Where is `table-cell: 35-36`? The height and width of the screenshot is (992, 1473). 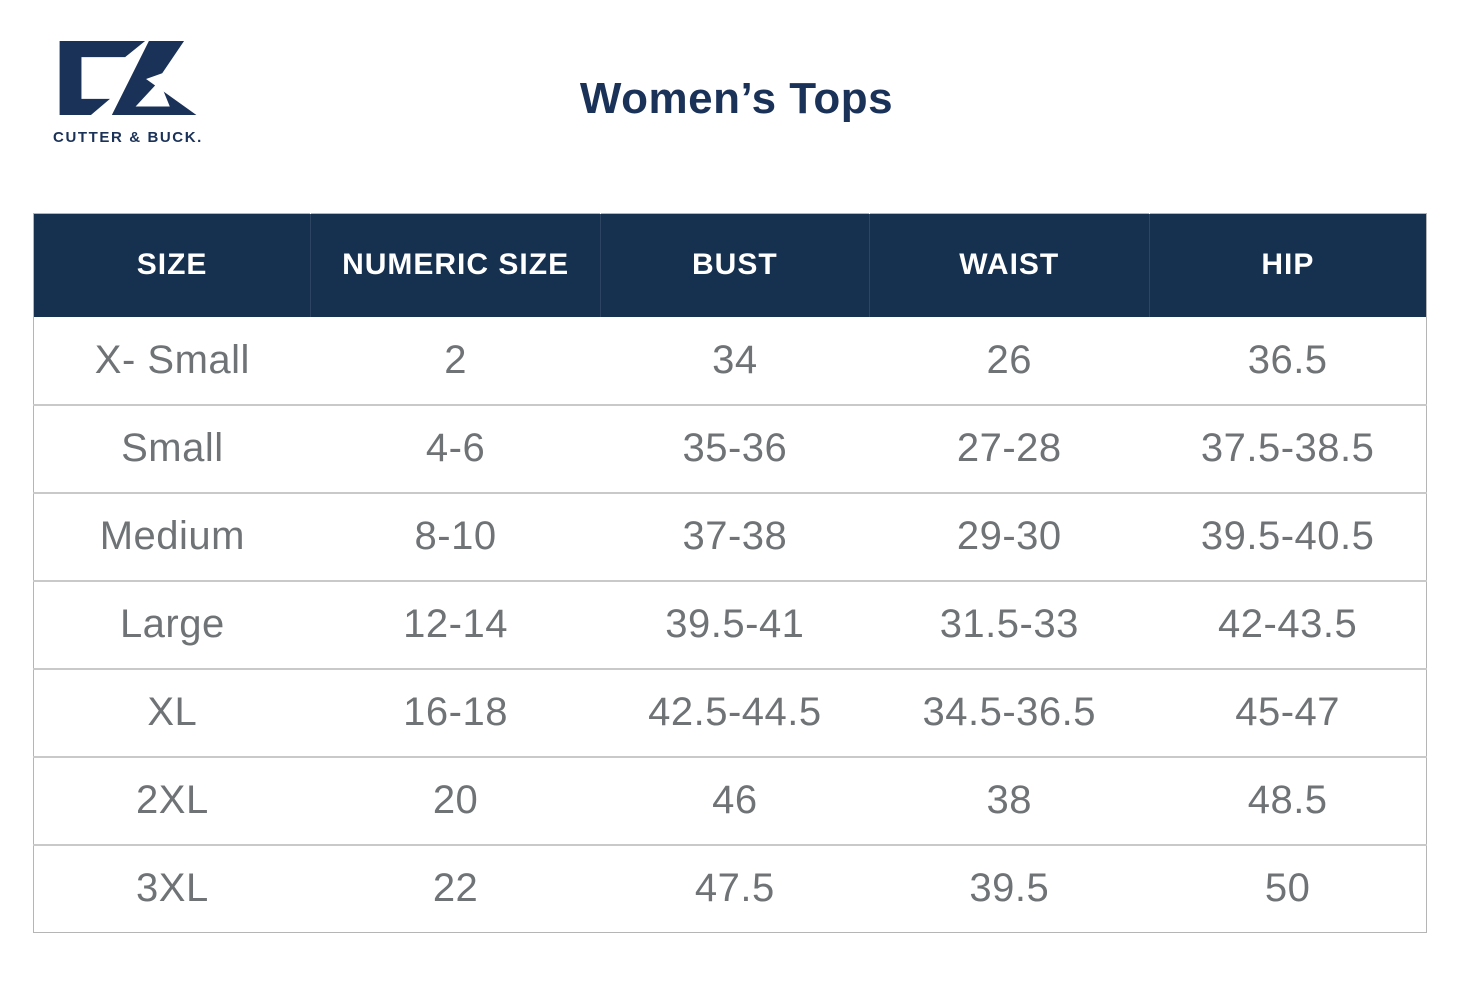 table-cell: 35-36 is located at coordinates (735, 448).